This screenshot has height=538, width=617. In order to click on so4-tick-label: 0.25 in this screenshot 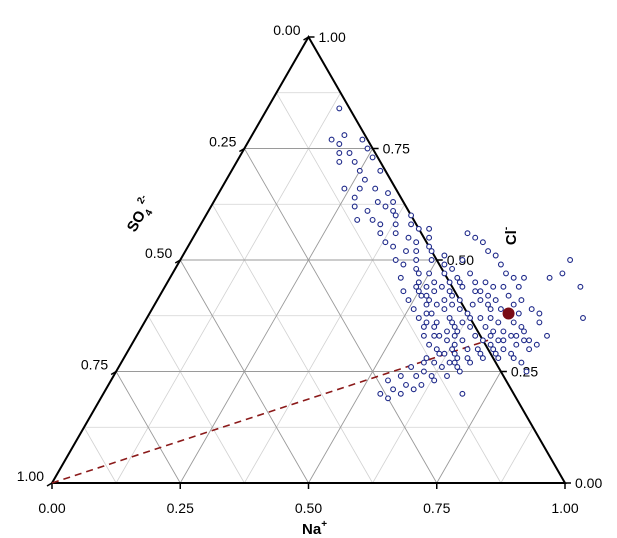, I will do `click(222, 142)`.